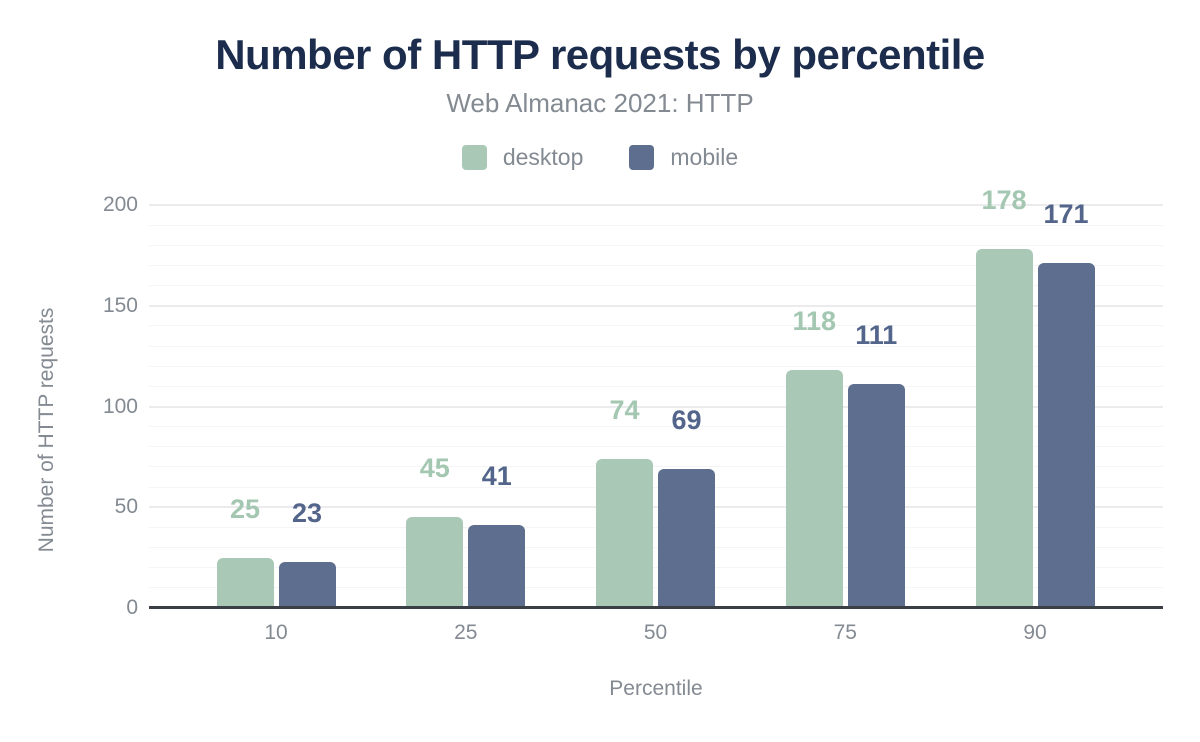  I want to click on x-tick-label: 90, so click(1035, 632).